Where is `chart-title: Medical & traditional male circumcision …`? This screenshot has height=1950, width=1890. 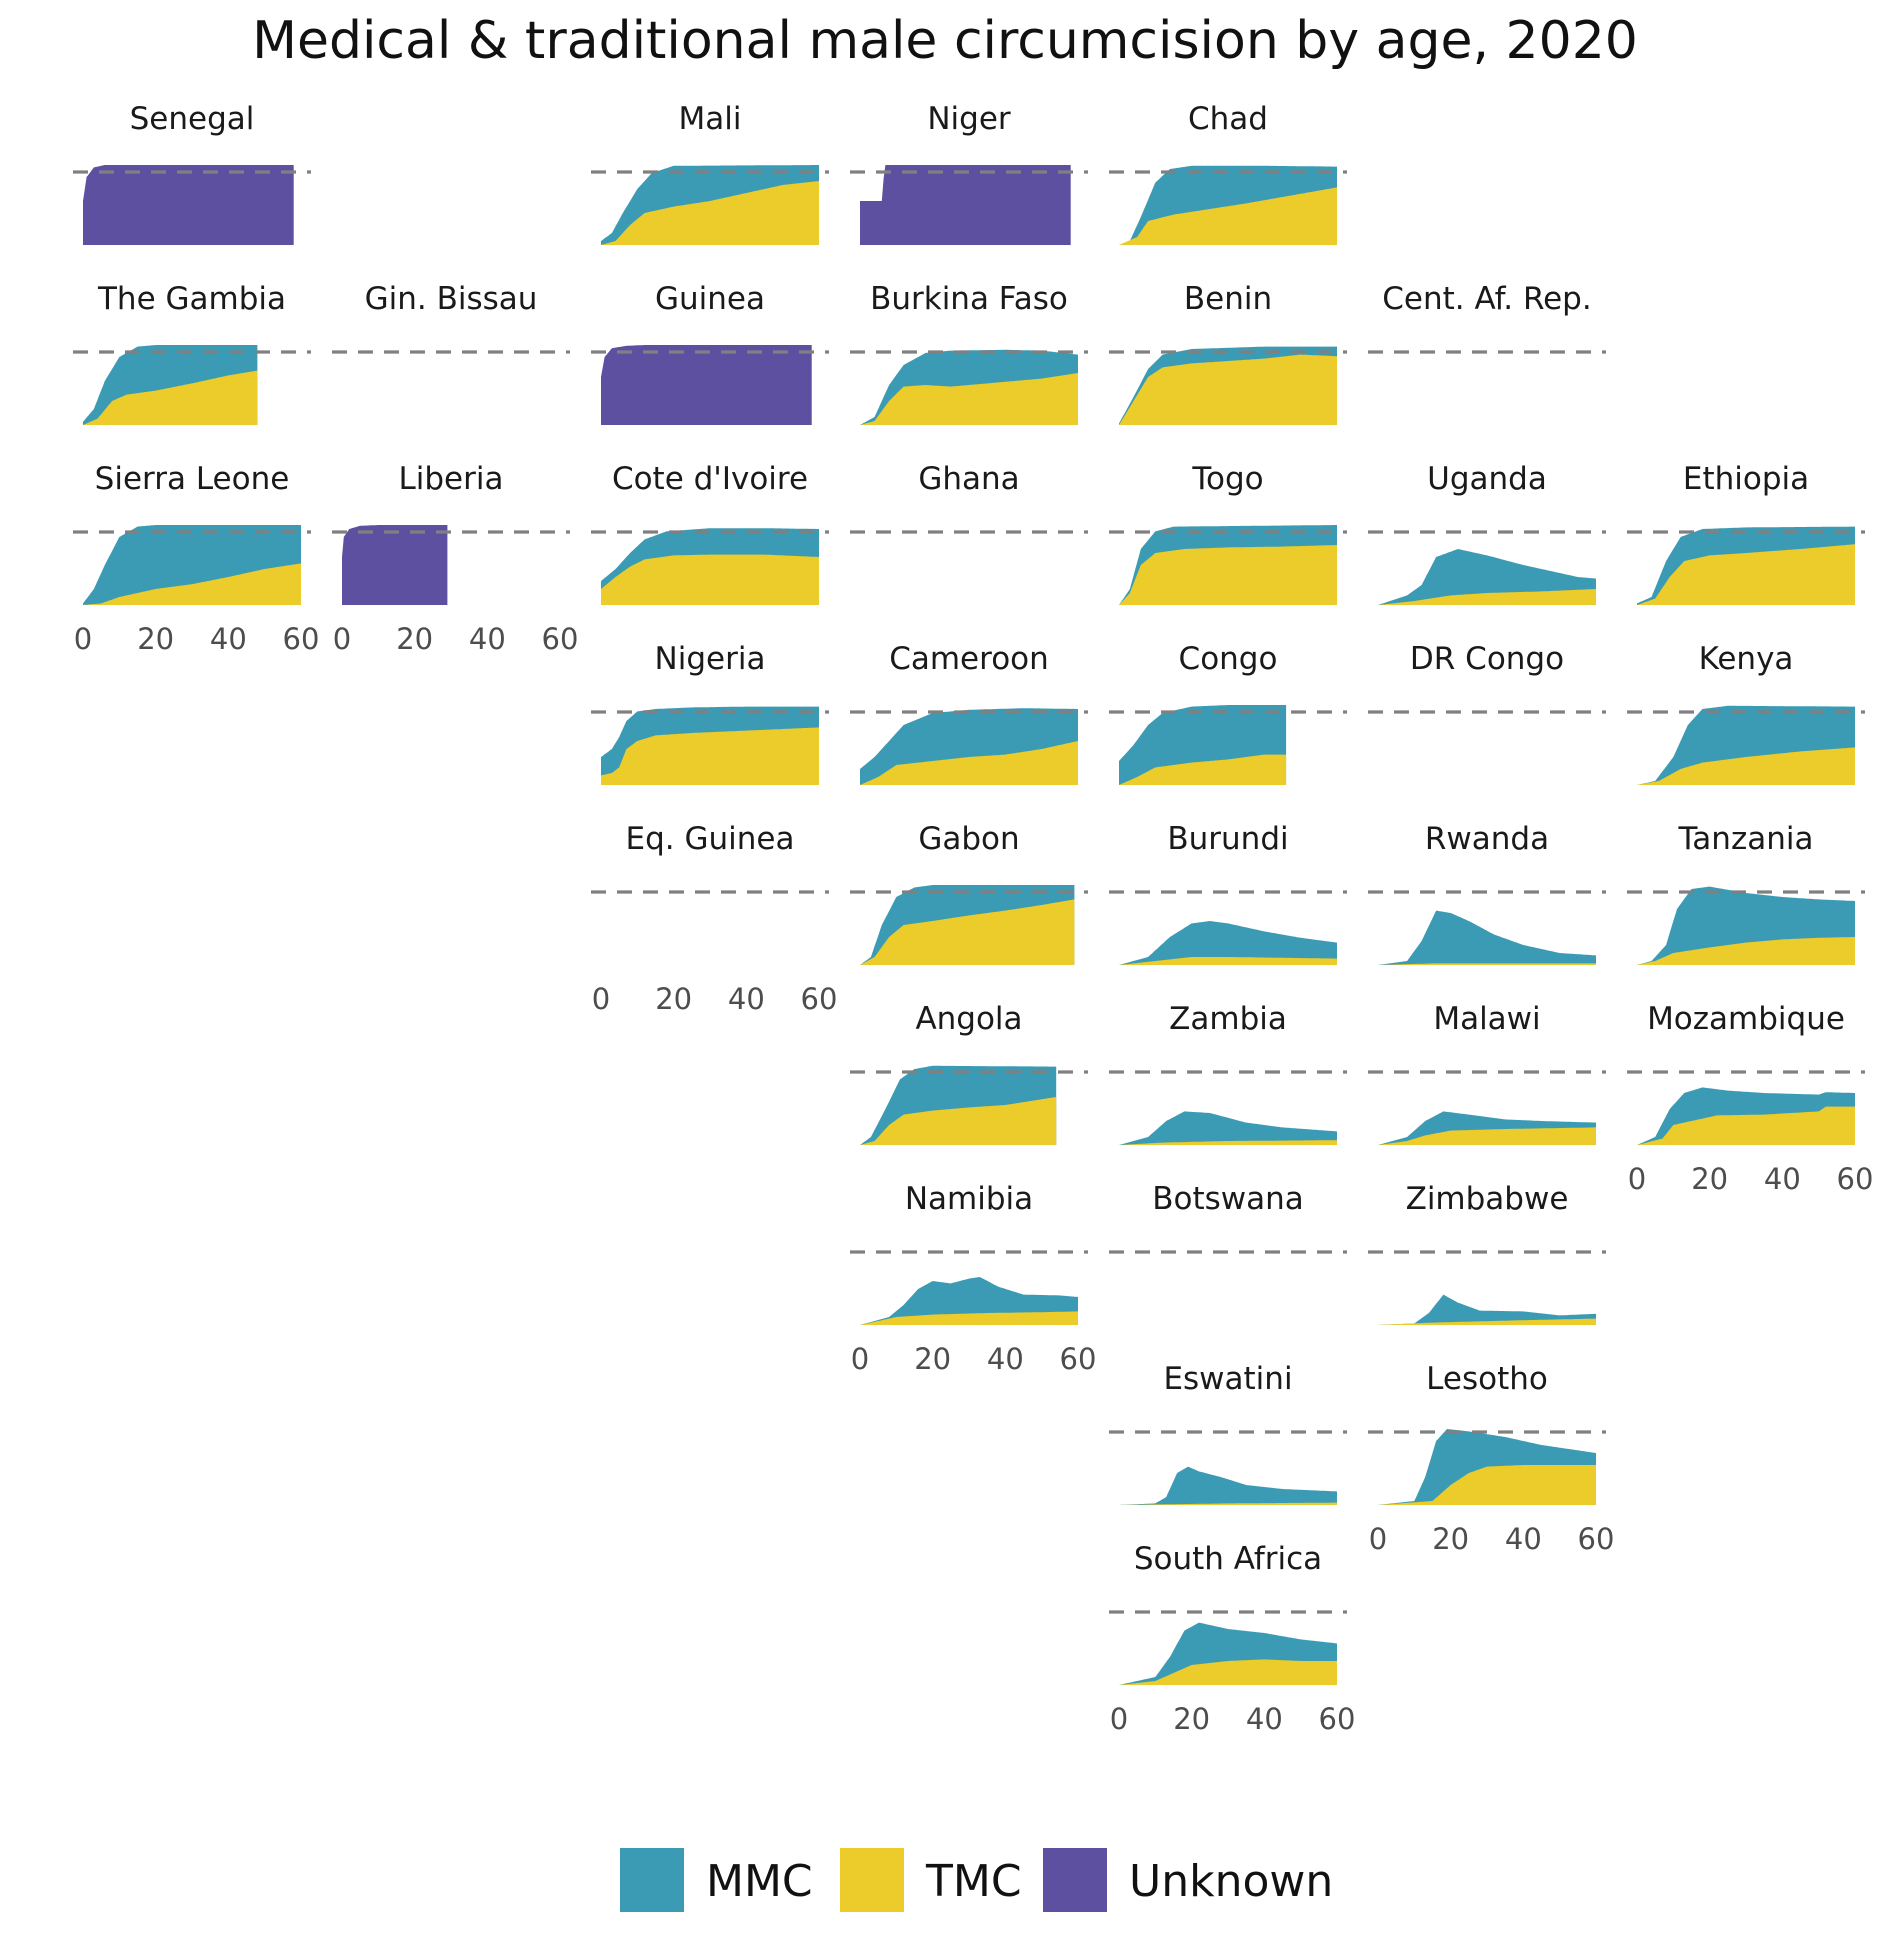
chart-title: Medical & traditional male circumcision … is located at coordinates (945, 41).